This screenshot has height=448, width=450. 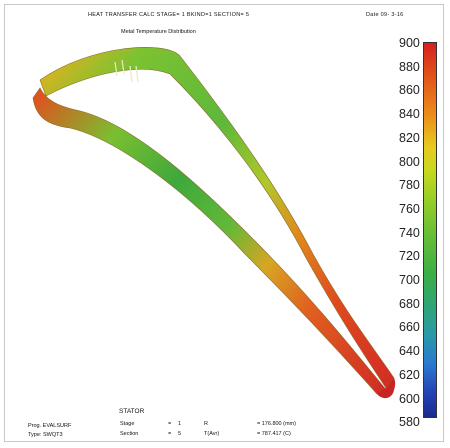 I want to click on date-label: Date 09- 3-16, so click(x=385, y=15).